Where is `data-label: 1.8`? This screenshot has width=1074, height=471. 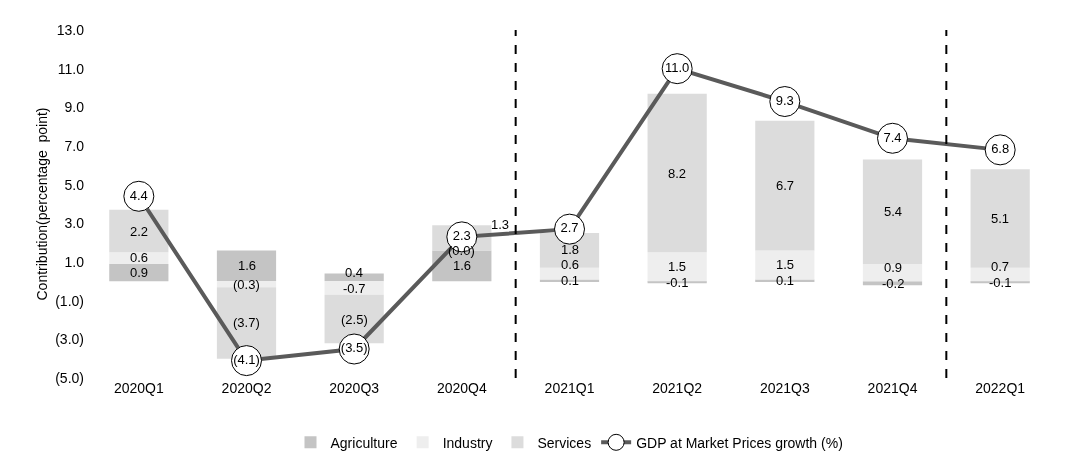 data-label: 1.8 is located at coordinates (570, 249).